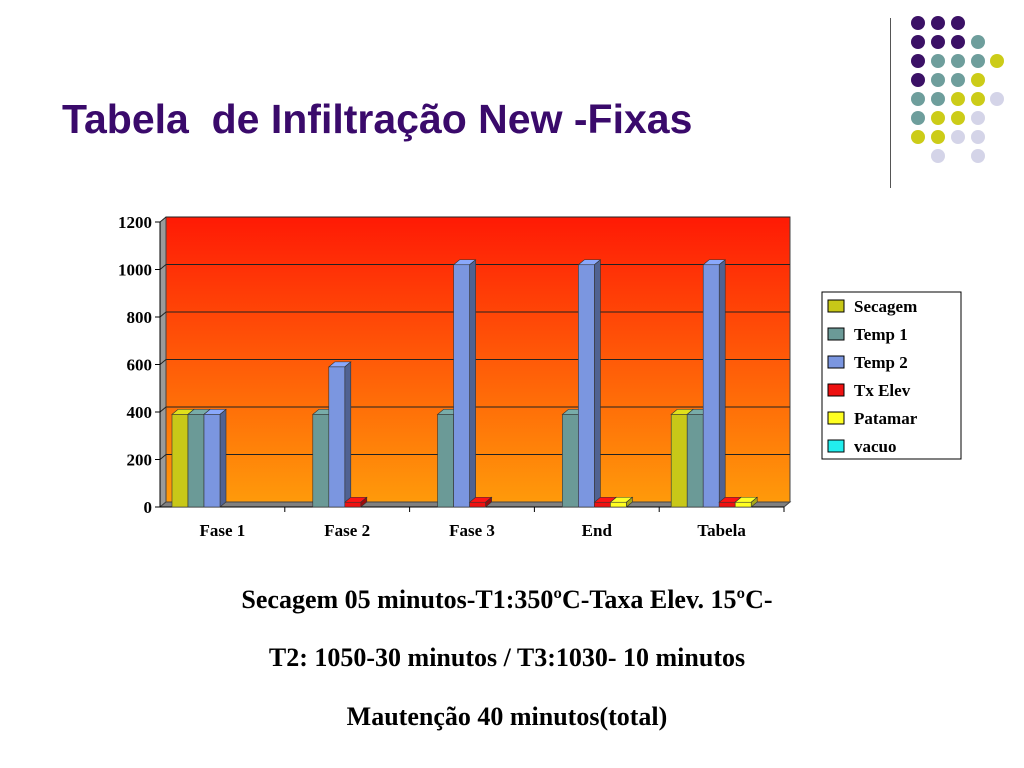  Describe the element at coordinates (140, 365) in the screenshot. I see `y-tick-label: 600` at that location.